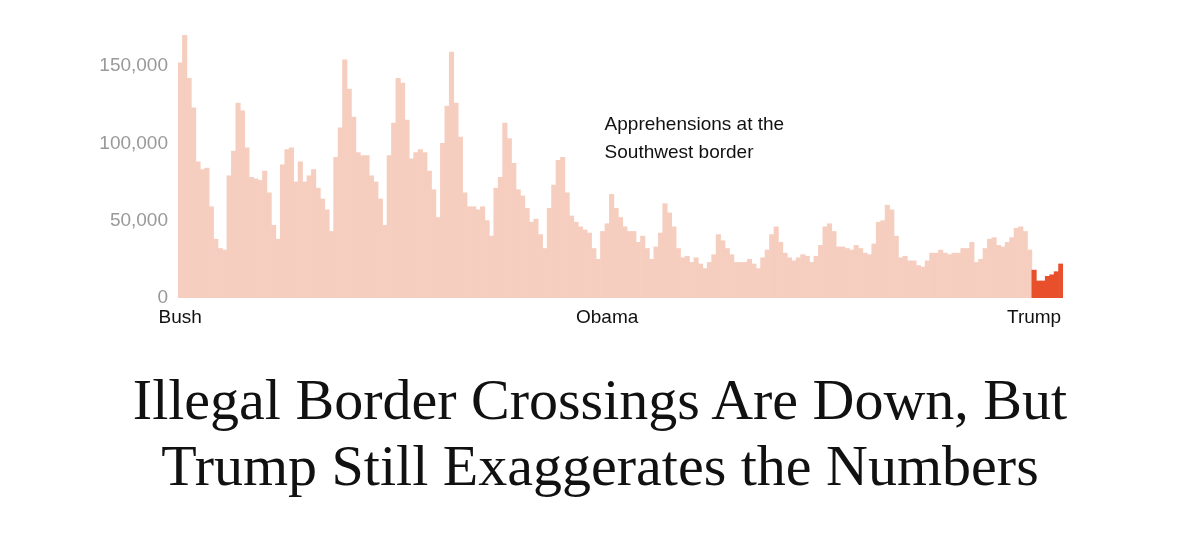 The image size is (1200, 547). What do you see at coordinates (138, 219) in the screenshot?
I see `y-tick-label: 50,000` at bounding box center [138, 219].